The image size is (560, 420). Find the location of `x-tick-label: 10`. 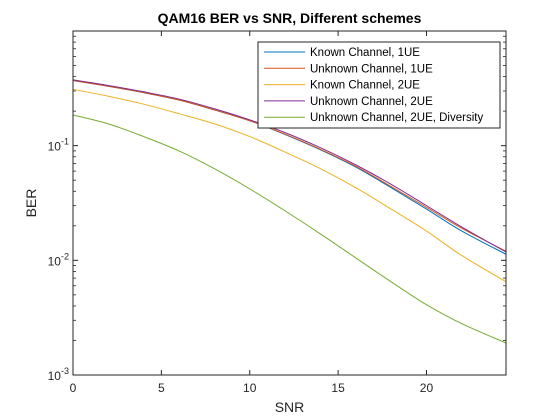

x-tick-label: 10 is located at coordinates (250, 388).